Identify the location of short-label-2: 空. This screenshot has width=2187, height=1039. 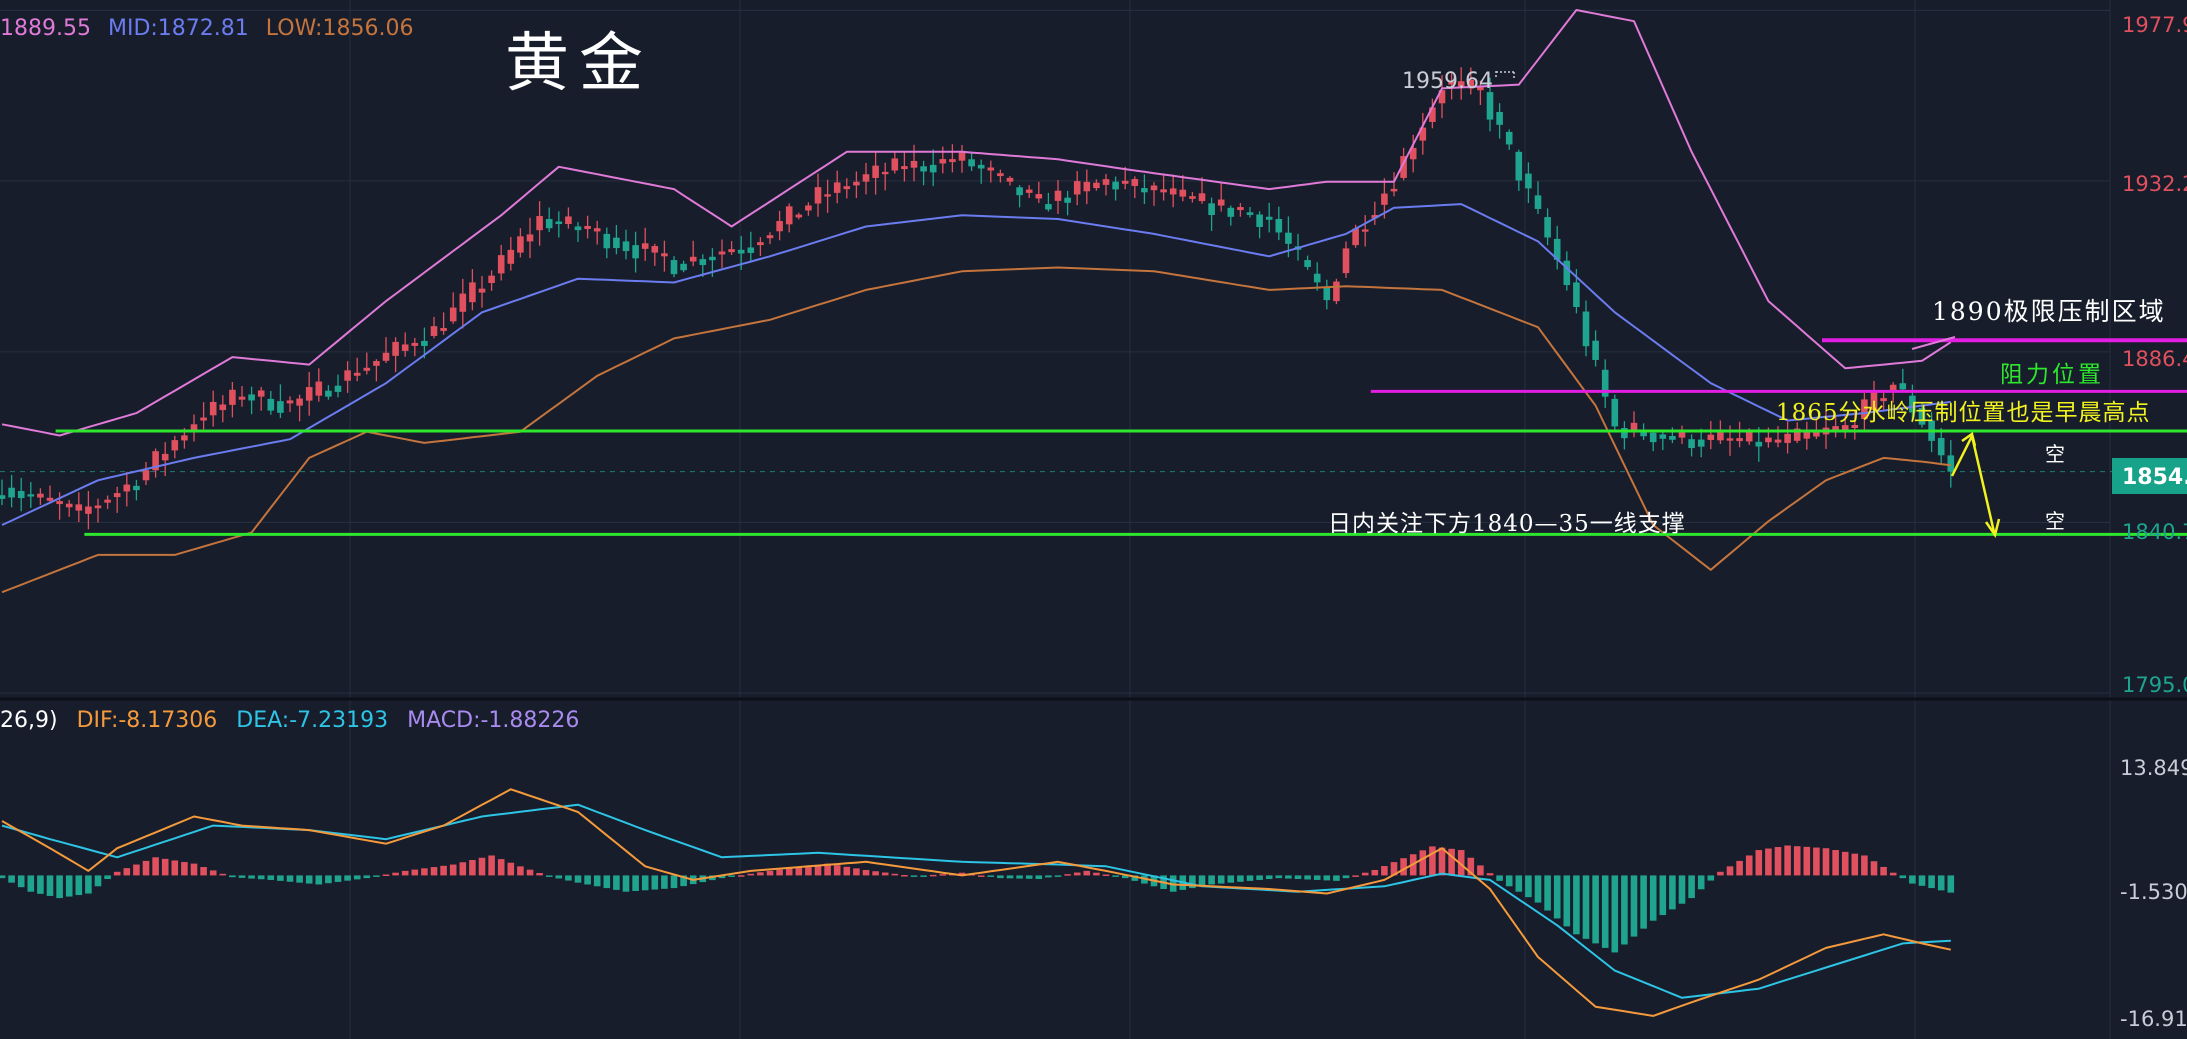
(2055, 521).